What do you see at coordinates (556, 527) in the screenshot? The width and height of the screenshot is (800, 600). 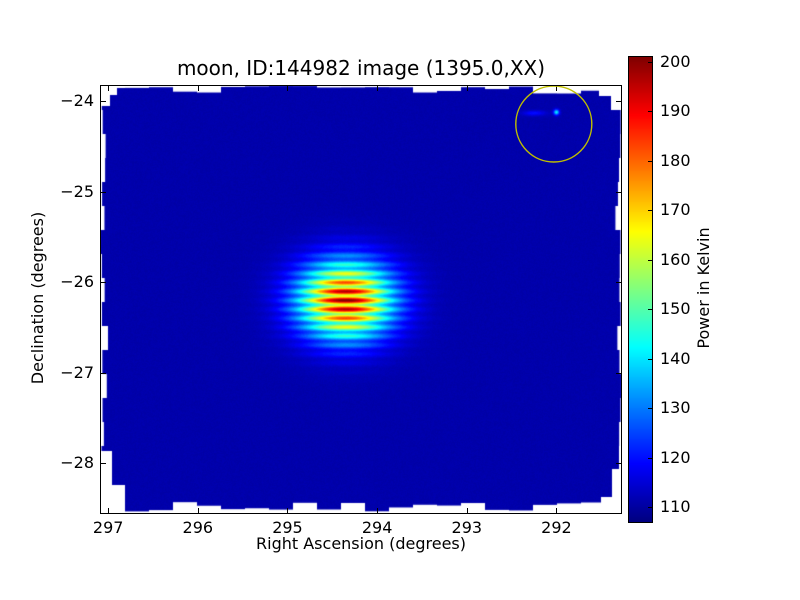 I see `x-tick-label: 292` at bounding box center [556, 527].